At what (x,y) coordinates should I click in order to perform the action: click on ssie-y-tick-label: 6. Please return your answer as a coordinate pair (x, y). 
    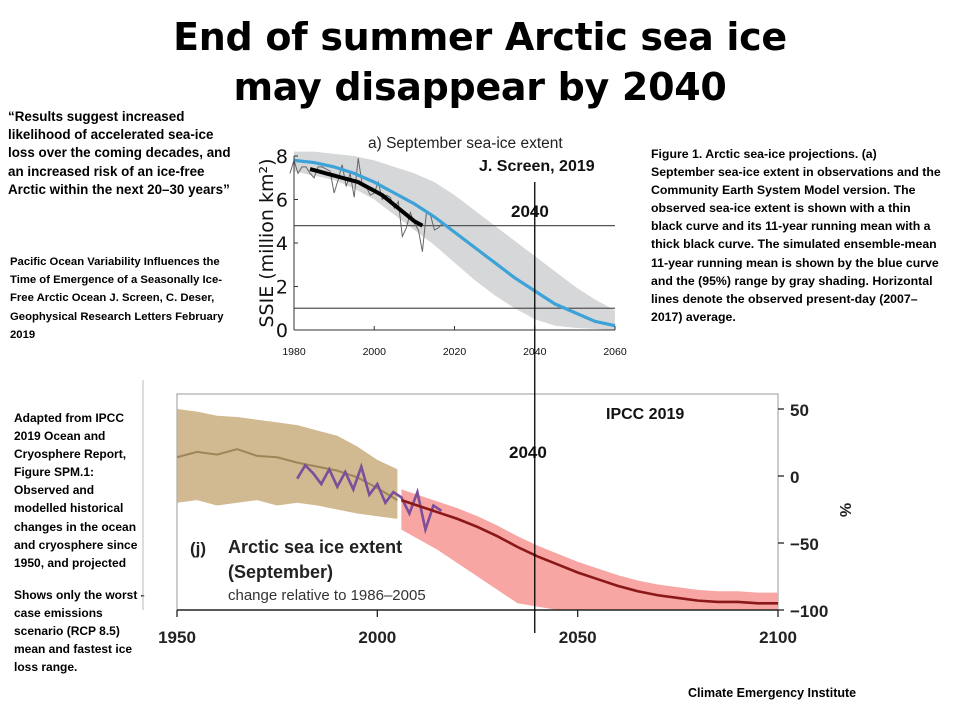
    Looking at the image, I should click on (282, 201).